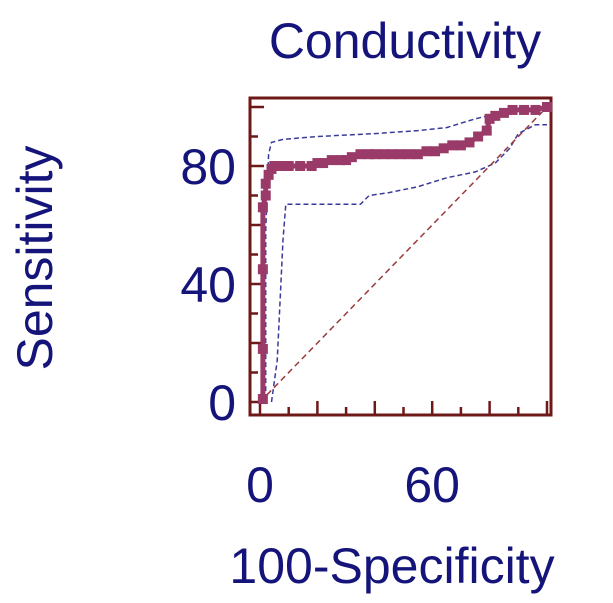 This screenshot has height=603, width=613. Describe the element at coordinates (260, 485) in the screenshot. I see `x-tick-label: 0` at that location.